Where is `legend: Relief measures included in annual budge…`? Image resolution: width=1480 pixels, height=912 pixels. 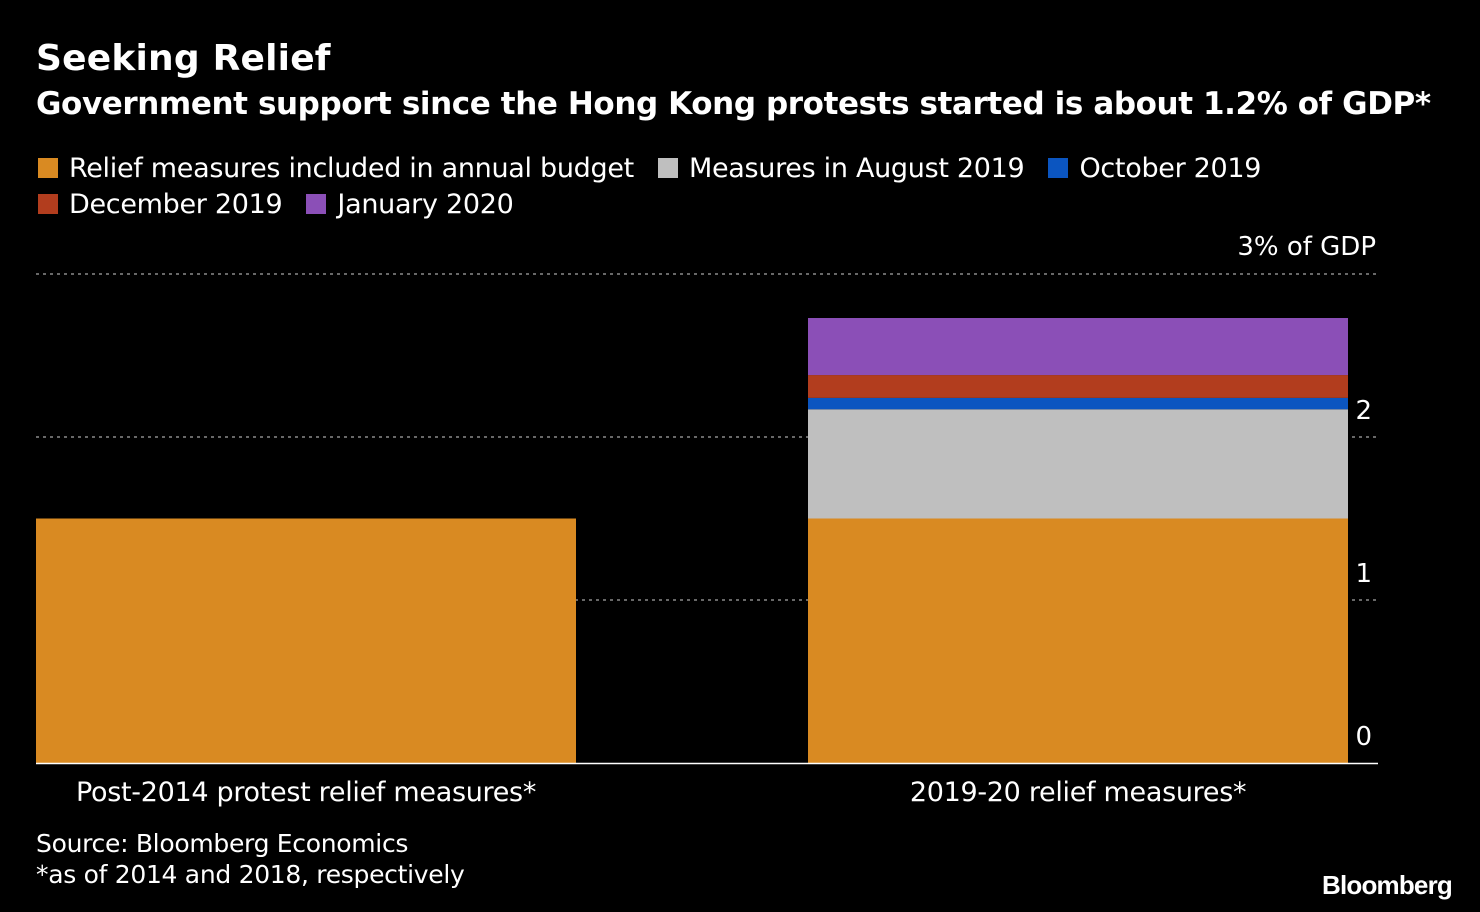
legend: Relief measures included in annual budge… is located at coordinates (688, 186).